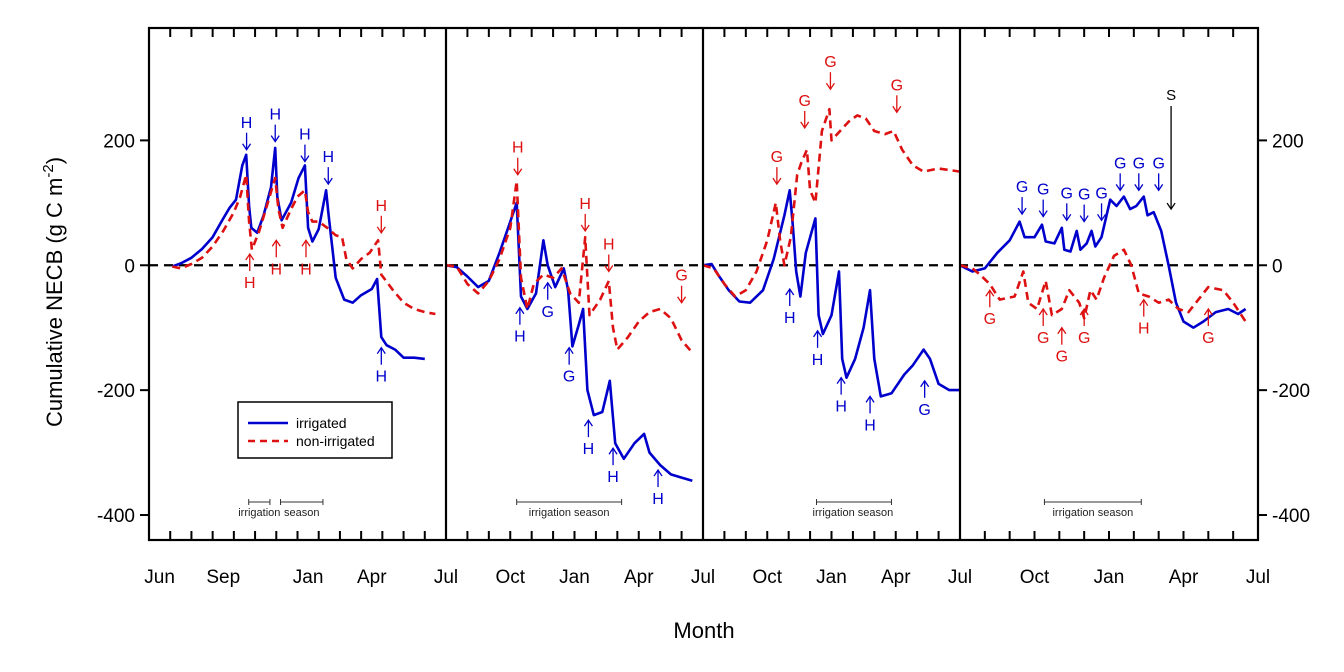 The width and height of the screenshot is (1344, 672). What do you see at coordinates (1171, 206) in the screenshot?
I see `sowing-arrowhead` at bounding box center [1171, 206].